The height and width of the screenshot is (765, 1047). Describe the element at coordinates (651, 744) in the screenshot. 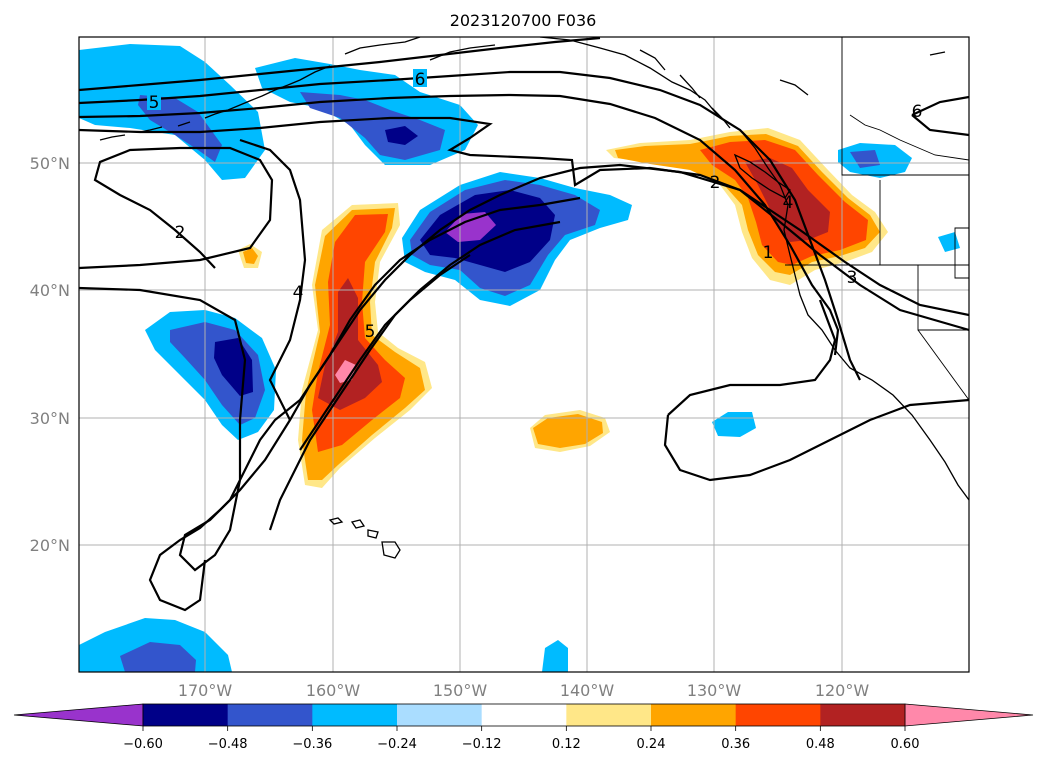

I see `colorbar-tick-label: 0.24` at that location.